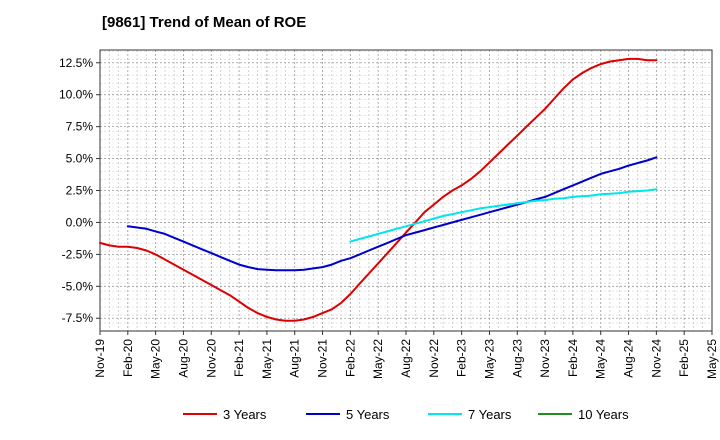 The height and width of the screenshot is (440, 720). What do you see at coordinates (80, 127) in the screenshot?
I see `y-tick-label: 7.5%` at bounding box center [80, 127].